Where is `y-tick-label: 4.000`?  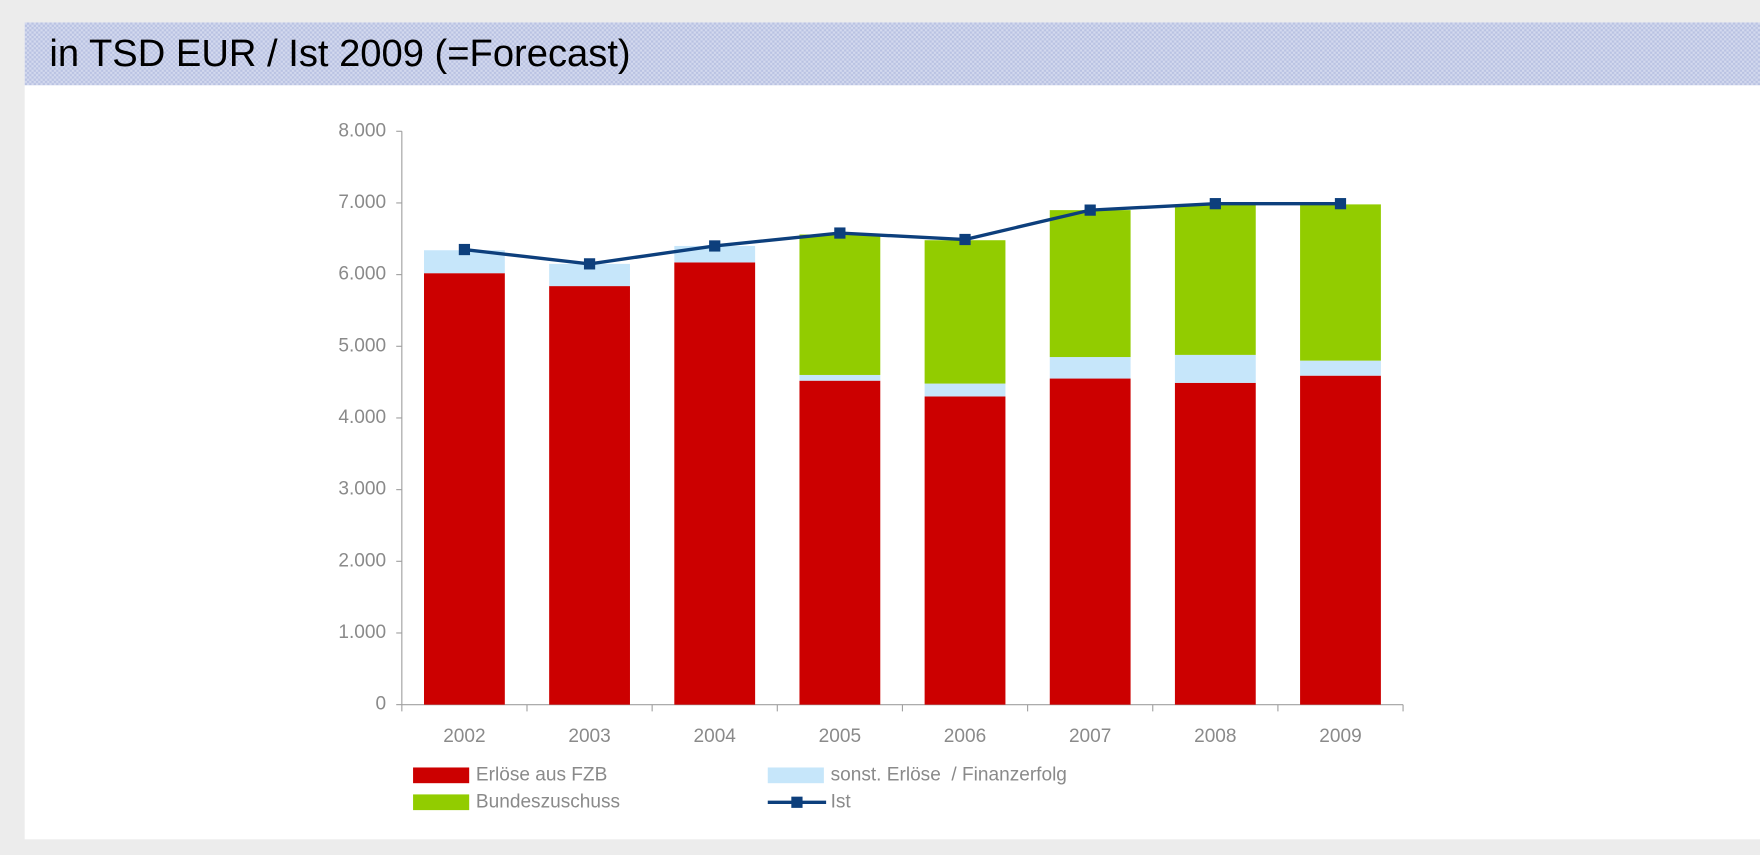
y-tick-label: 4.000 is located at coordinates (362, 417).